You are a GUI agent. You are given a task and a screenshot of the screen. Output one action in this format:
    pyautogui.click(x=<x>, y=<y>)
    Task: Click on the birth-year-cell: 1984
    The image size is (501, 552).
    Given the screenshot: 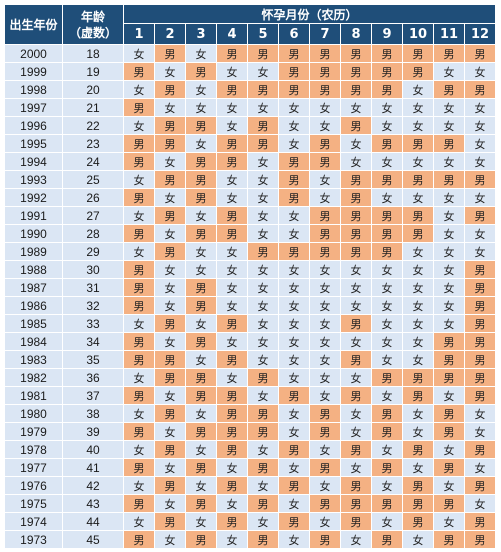 What is the action you would take?
    pyautogui.click(x=33, y=341)
    